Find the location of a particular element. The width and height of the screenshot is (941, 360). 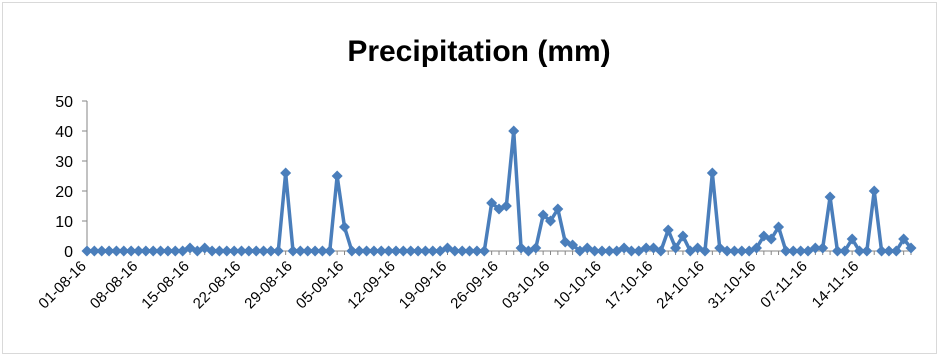

y-axis: 0 10 20 30 40 50 is located at coordinates (71, 177).